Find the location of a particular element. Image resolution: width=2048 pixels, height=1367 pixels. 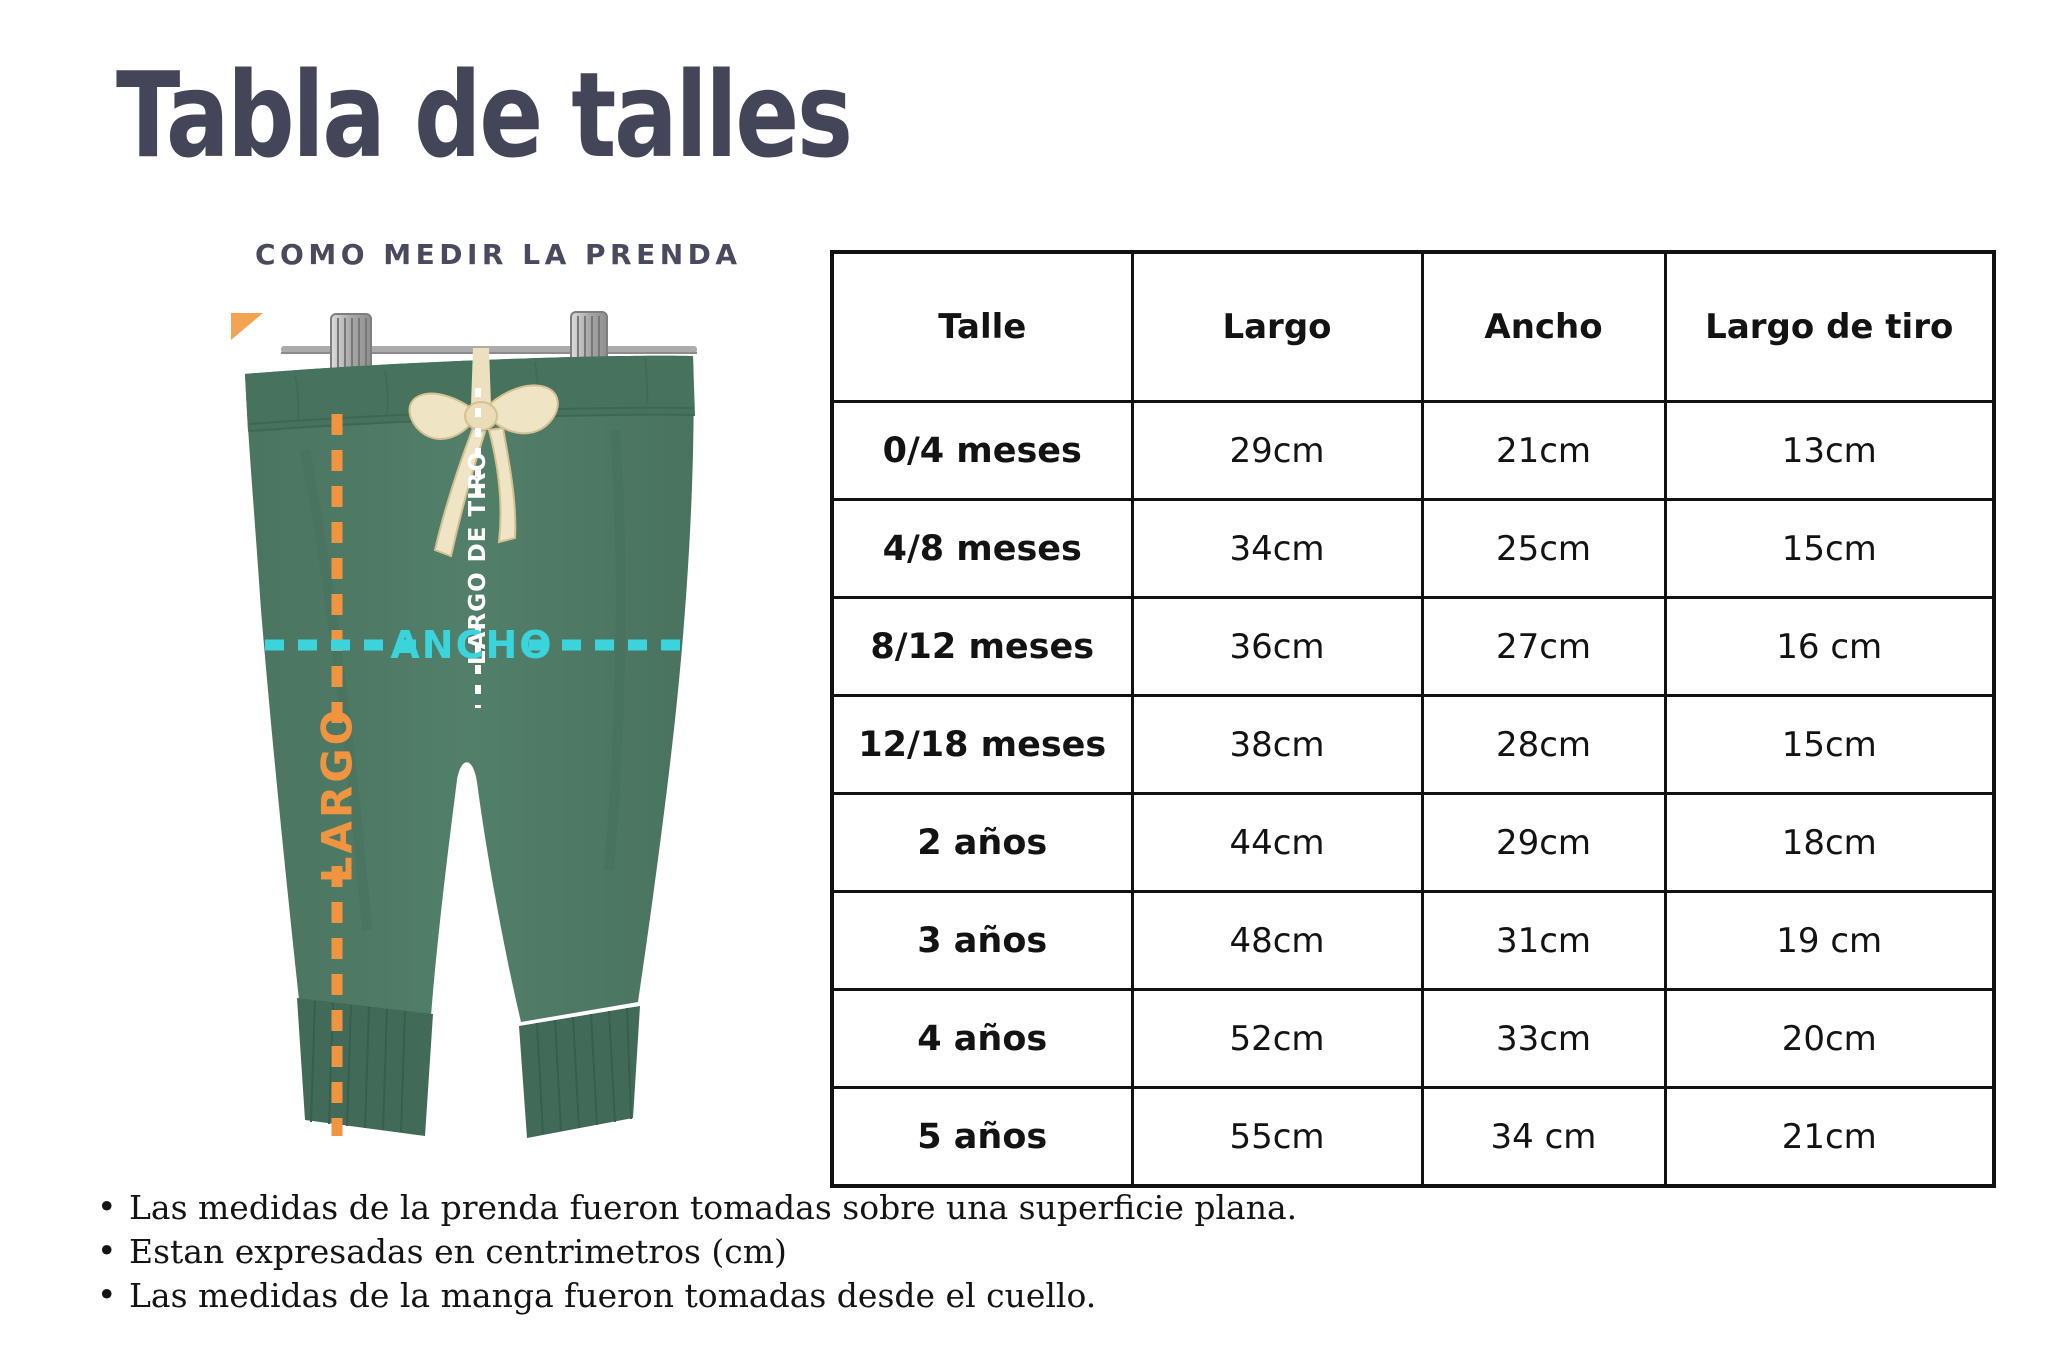

measure-cell: 18cm is located at coordinates (1829, 842).